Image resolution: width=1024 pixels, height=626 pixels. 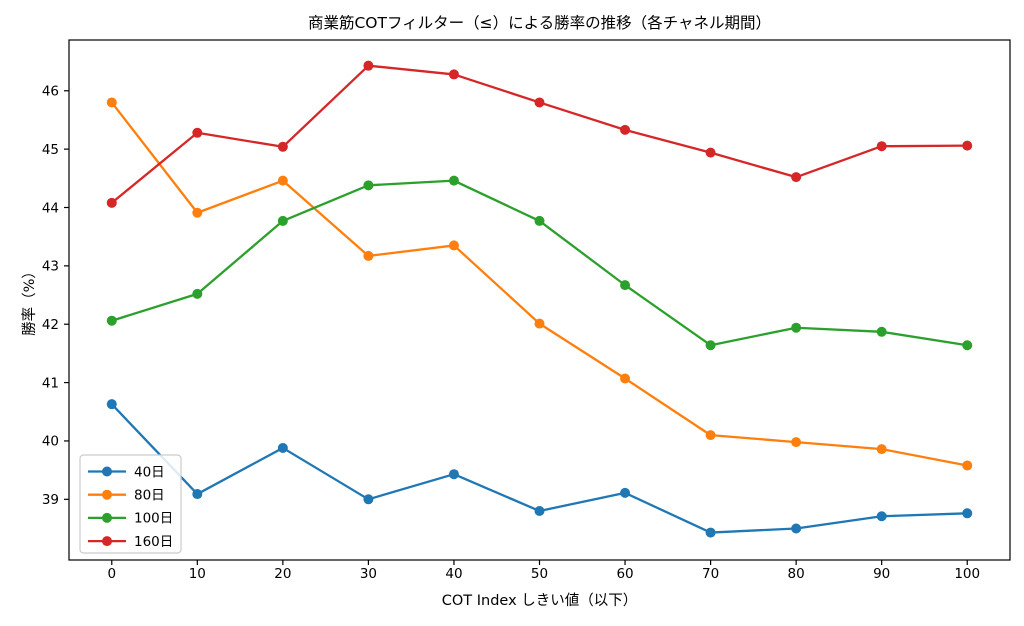 What do you see at coordinates (796, 574) in the screenshot?
I see `x-tick-label: 80` at bounding box center [796, 574].